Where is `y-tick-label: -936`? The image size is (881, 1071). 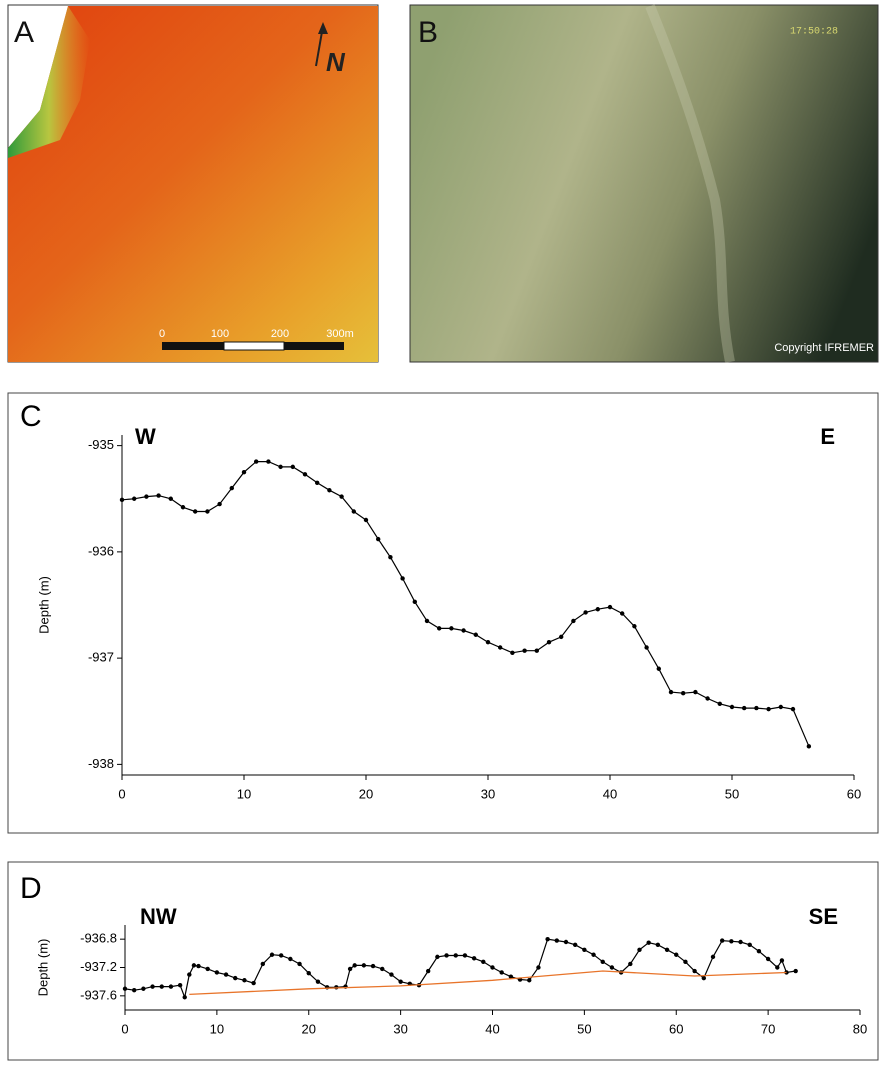
y-tick-label: -936 is located at coordinates (101, 550).